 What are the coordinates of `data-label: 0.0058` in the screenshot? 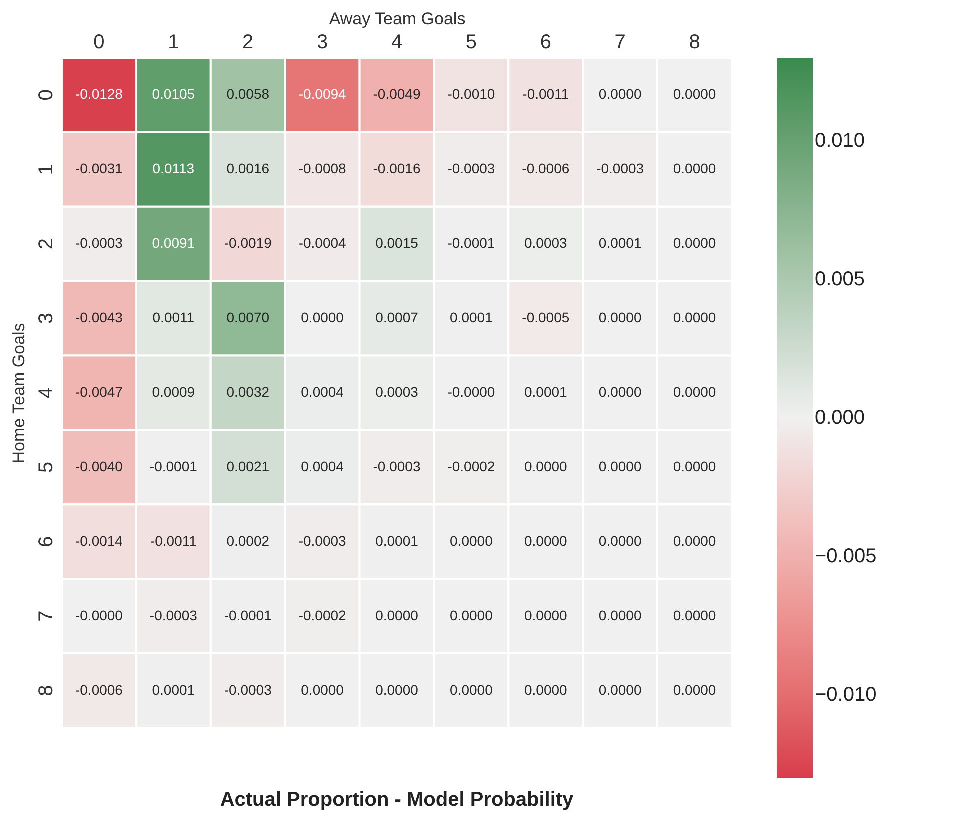 It's located at (248, 94).